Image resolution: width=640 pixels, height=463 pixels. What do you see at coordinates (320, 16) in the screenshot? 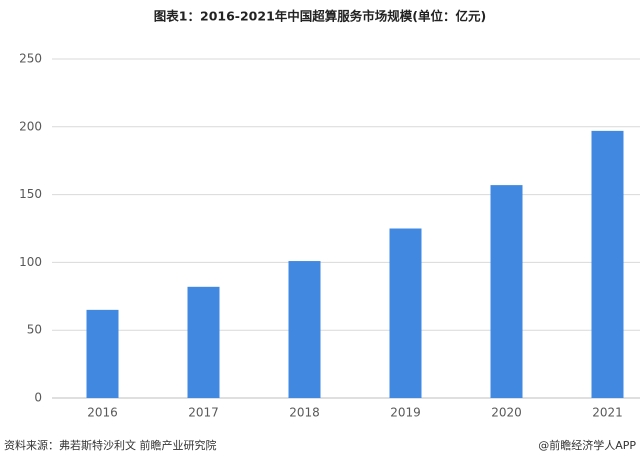
I see `chart-title: 图表1：2016-2021年中国超算服务市场规模(单位：亿元)` at bounding box center [320, 16].